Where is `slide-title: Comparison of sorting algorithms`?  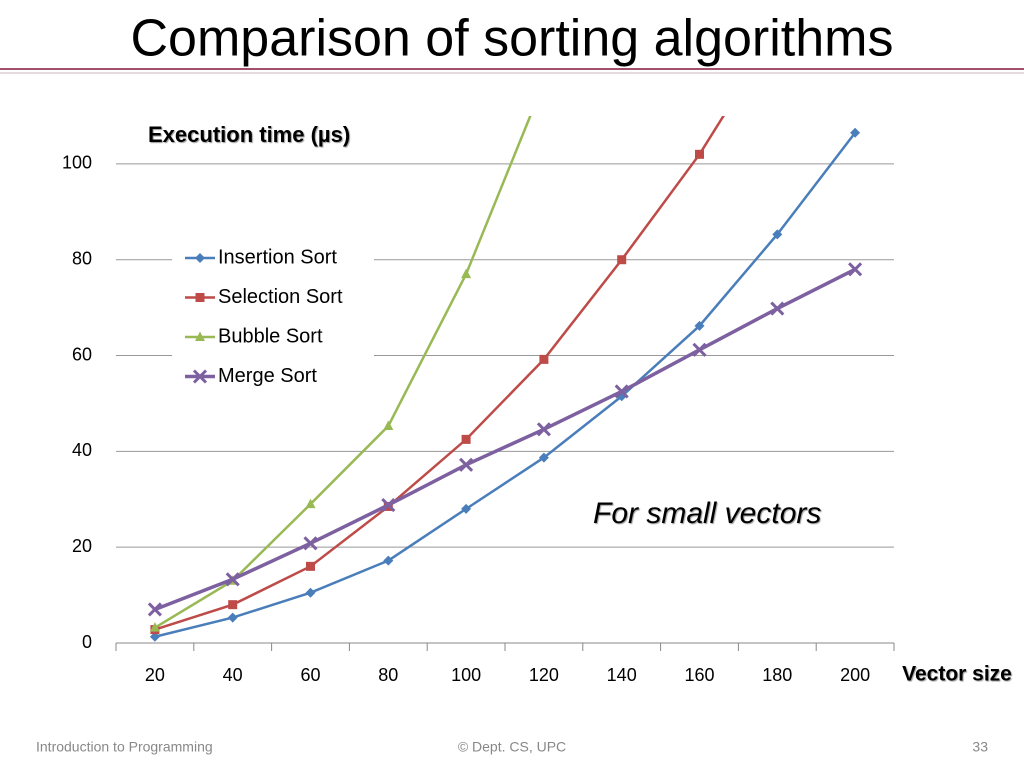 slide-title: Comparison of sorting algorithms is located at coordinates (512, 39).